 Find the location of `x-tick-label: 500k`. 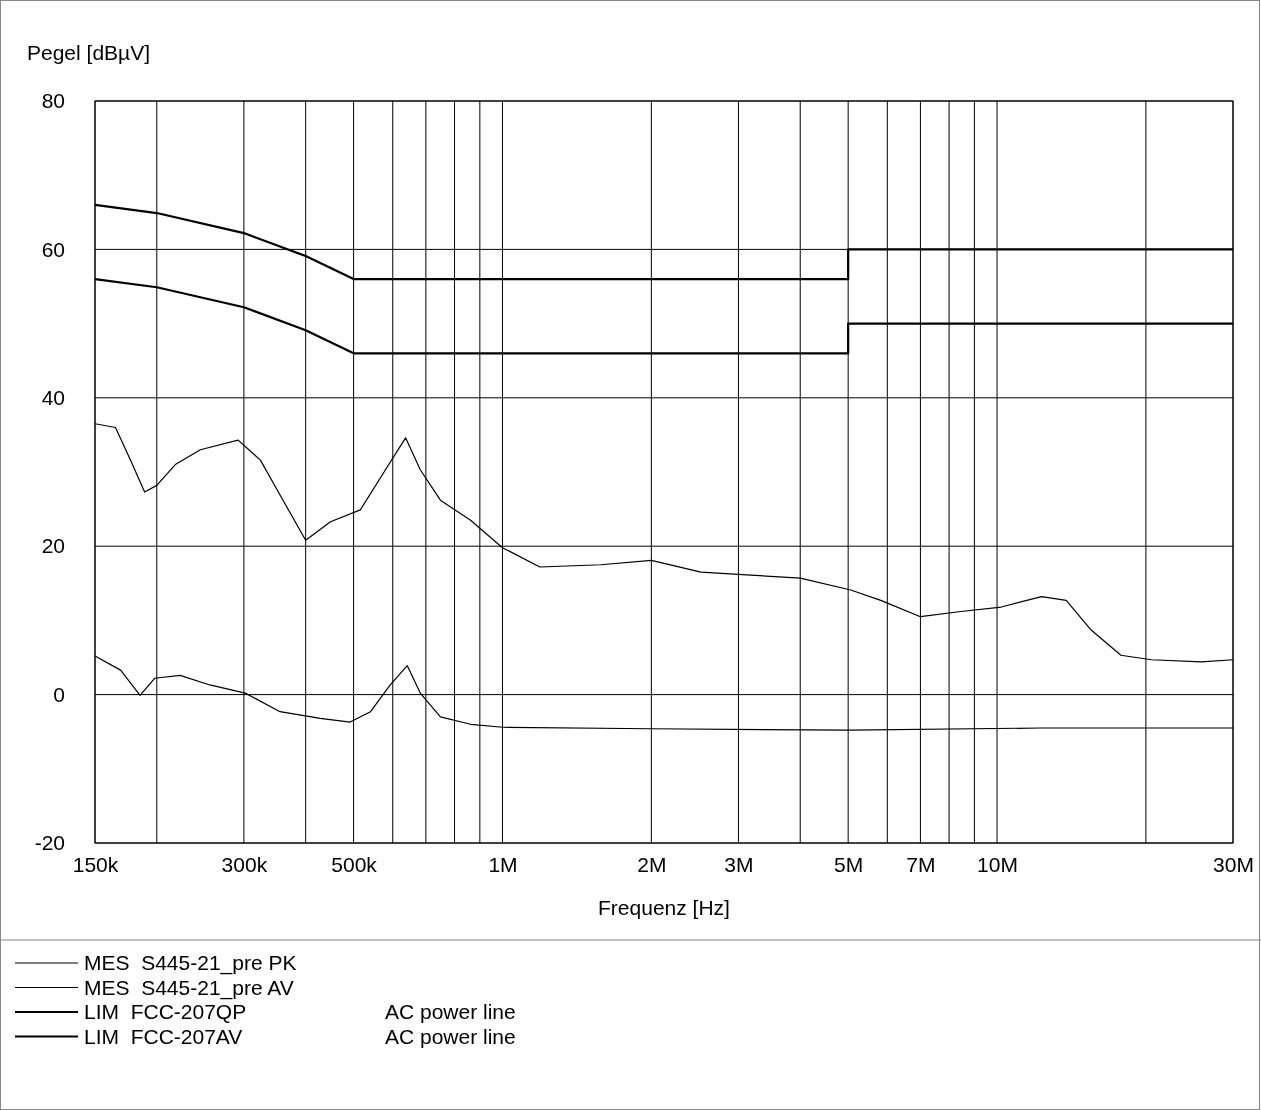

x-tick-label: 500k is located at coordinates (354, 864).